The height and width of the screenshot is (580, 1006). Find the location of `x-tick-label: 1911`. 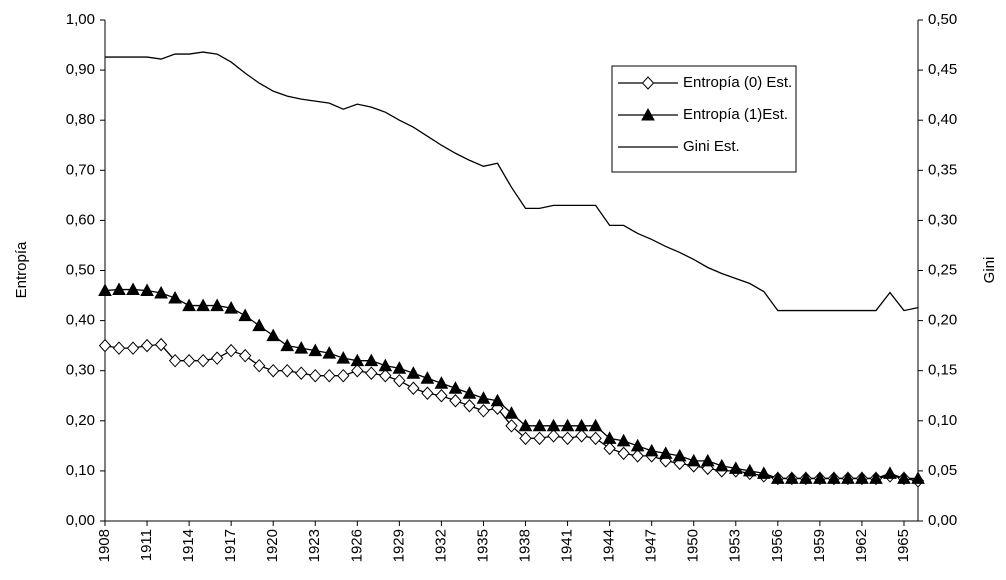

x-tick-label: 1911 is located at coordinates (146, 545).